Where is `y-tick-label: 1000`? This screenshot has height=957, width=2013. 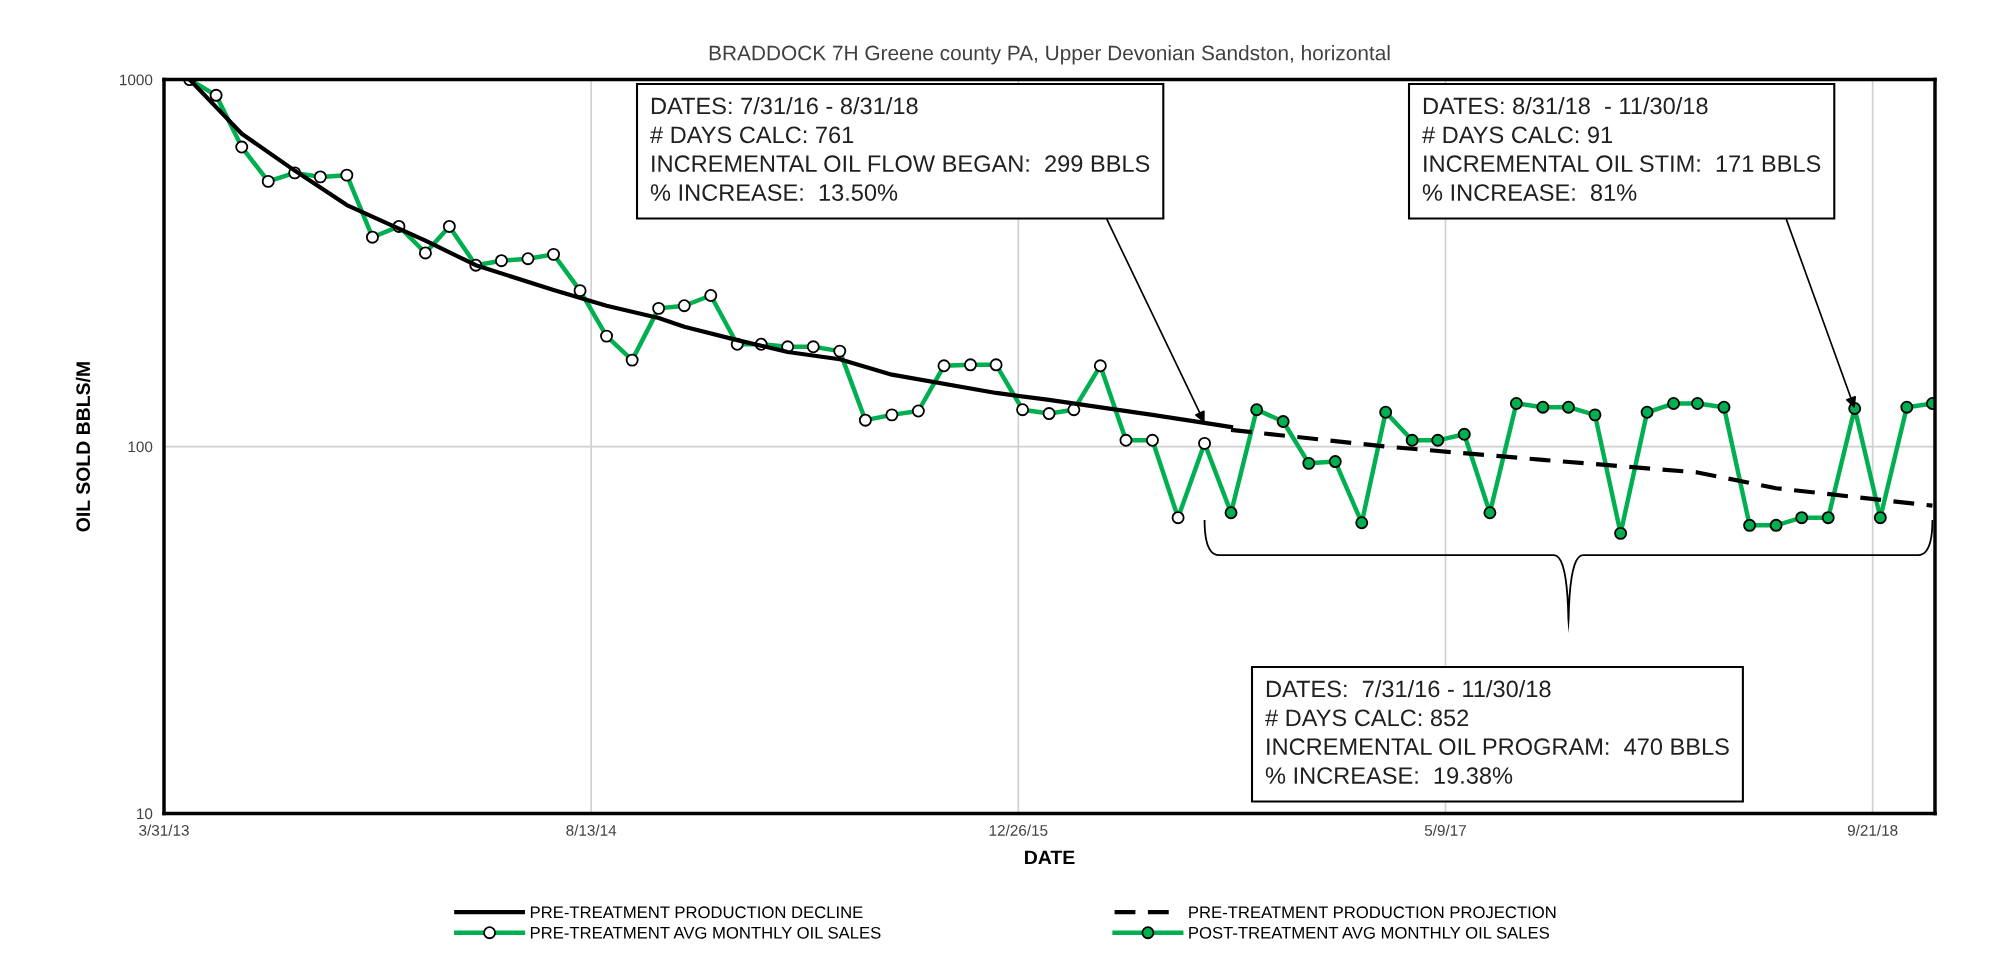 y-tick-label: 1000 is located at coordinates (136, 80).